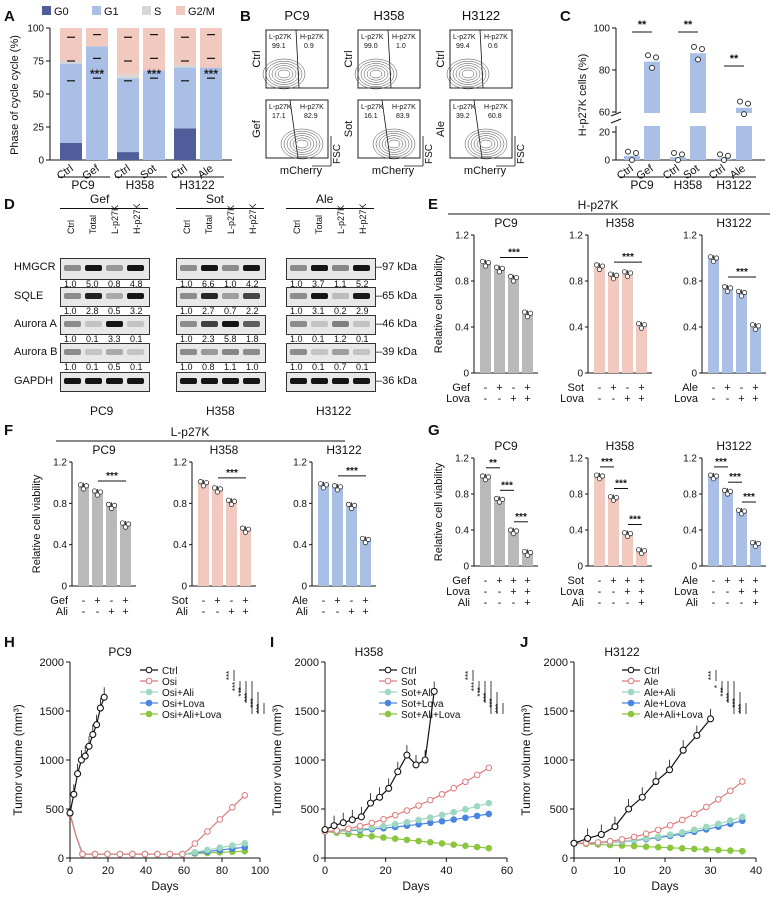  What do you see at coordinates (309, 46) in the screenshot?
I see `gate-right-value: 0.9` at bounding box center [309, 46].